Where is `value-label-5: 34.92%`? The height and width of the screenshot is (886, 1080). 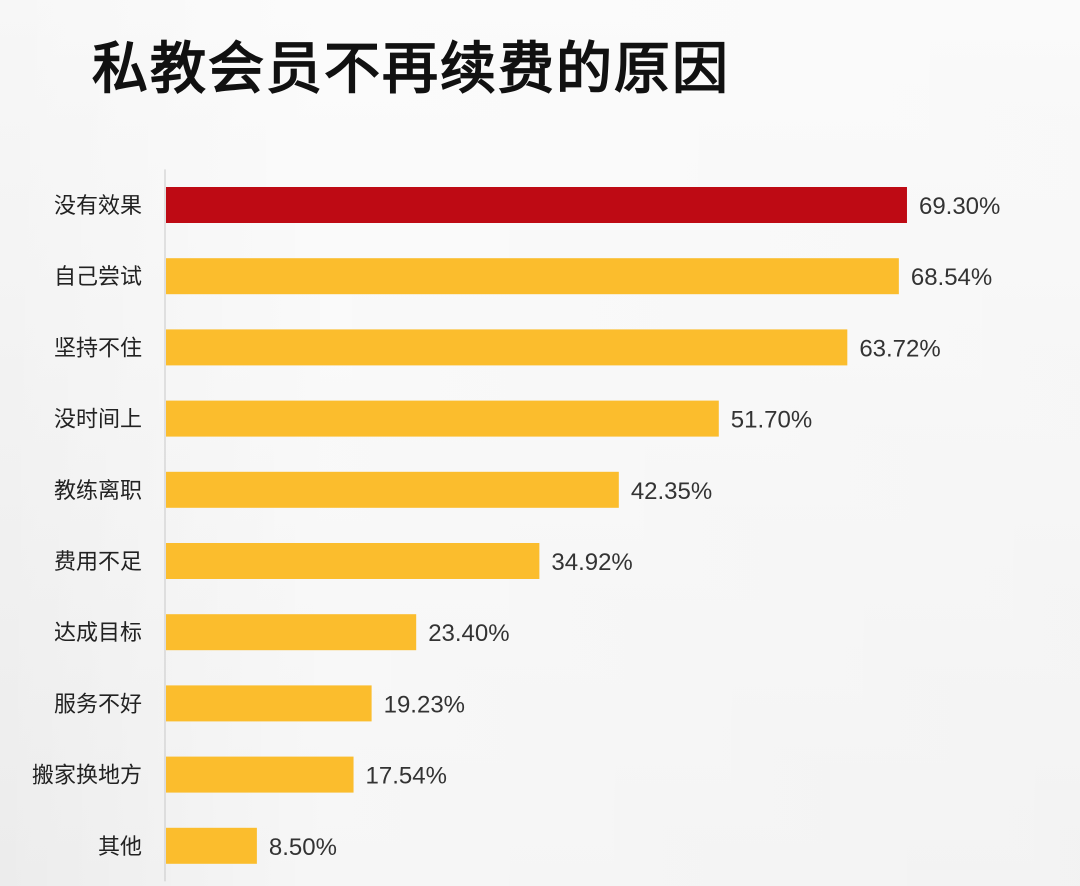 value-label-5: 34.92% is located at coordinates (591, 562).